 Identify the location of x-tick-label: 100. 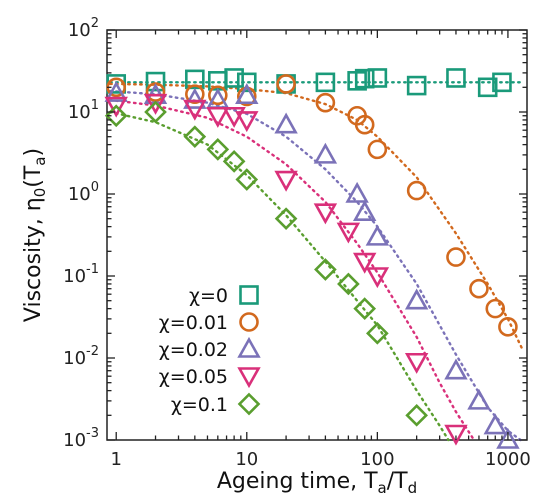
(377, 459).